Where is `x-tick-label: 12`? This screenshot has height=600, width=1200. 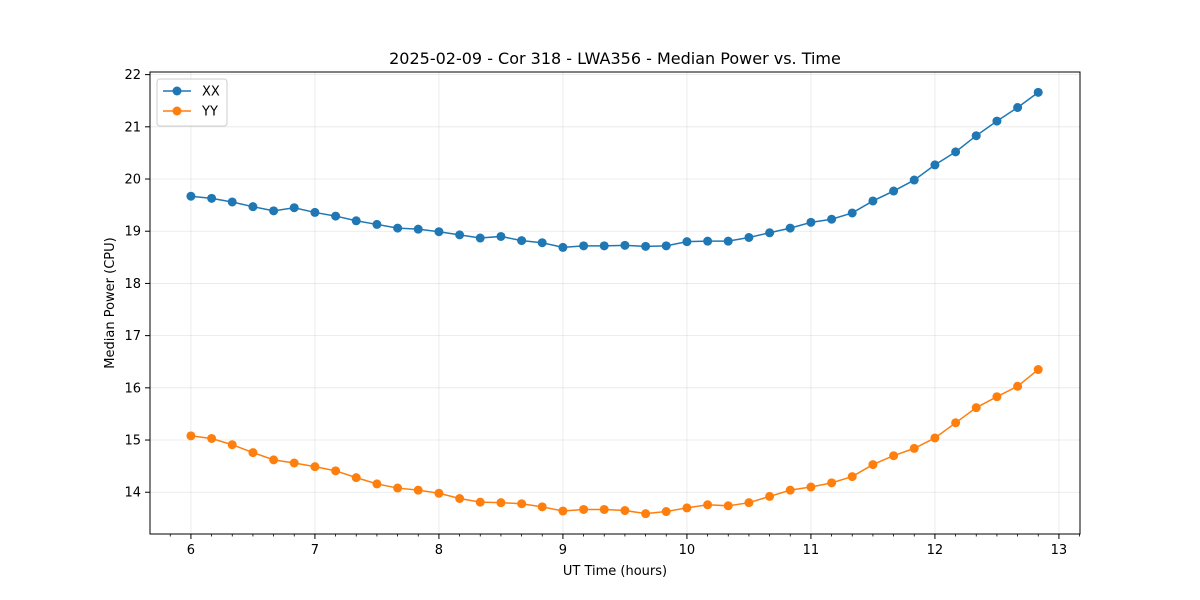
x-tick-label: 12 is located at coordinates (935, 550).